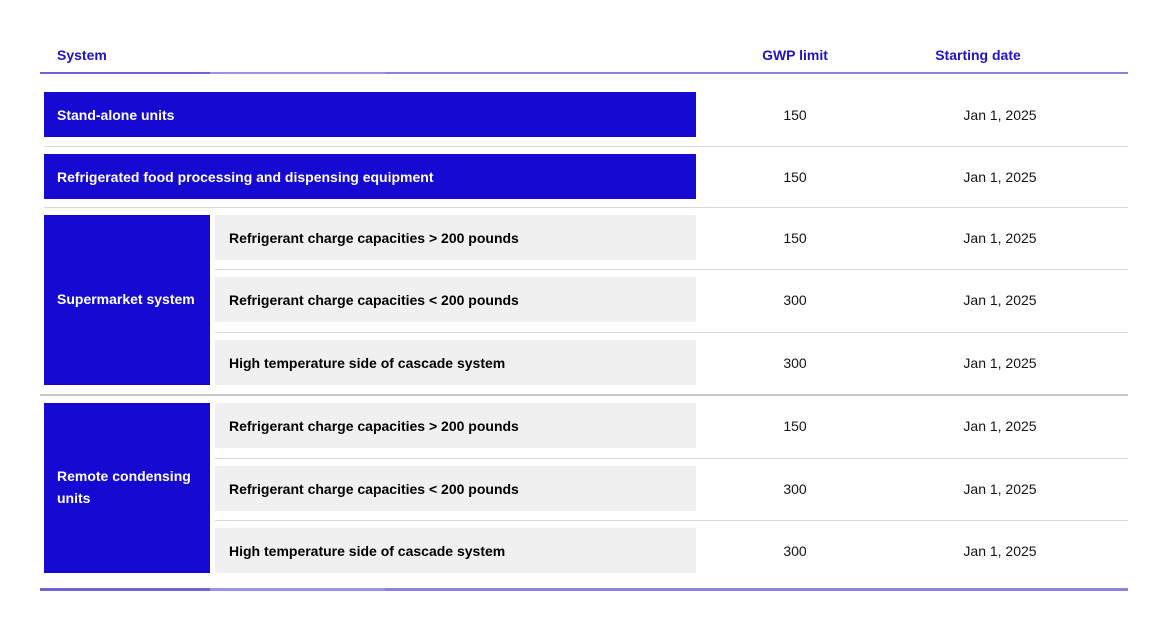  What do you see at coordinates (127, 488) in the screenshot?
I see `system-group-cell: Remote condensing units` at bounding box center [127, 488].